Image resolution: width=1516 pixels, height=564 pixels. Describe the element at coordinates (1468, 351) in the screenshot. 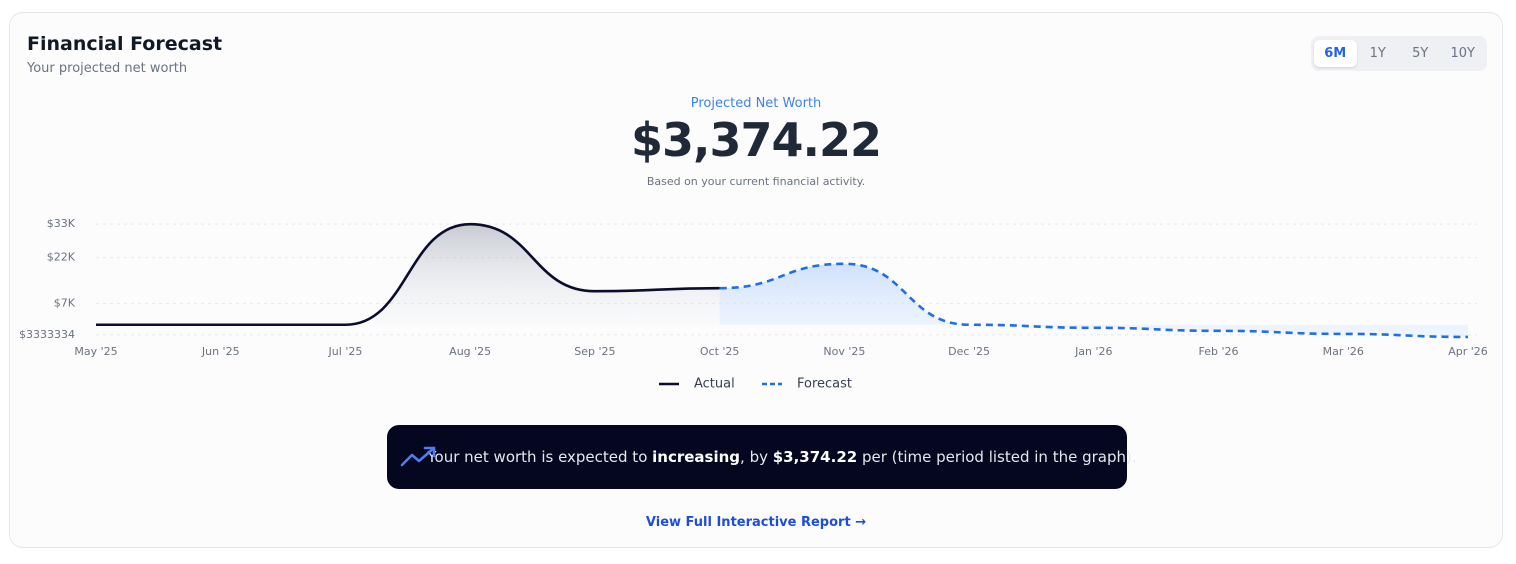

I see `x-tick-label: Apr '26` at that location.